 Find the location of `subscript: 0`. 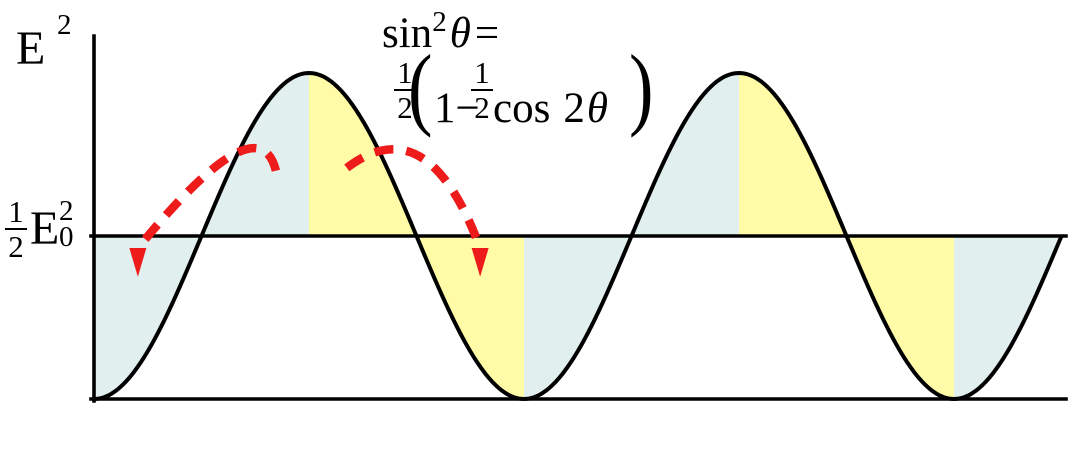

subscript: 0 is located at coordinates (66, 236).